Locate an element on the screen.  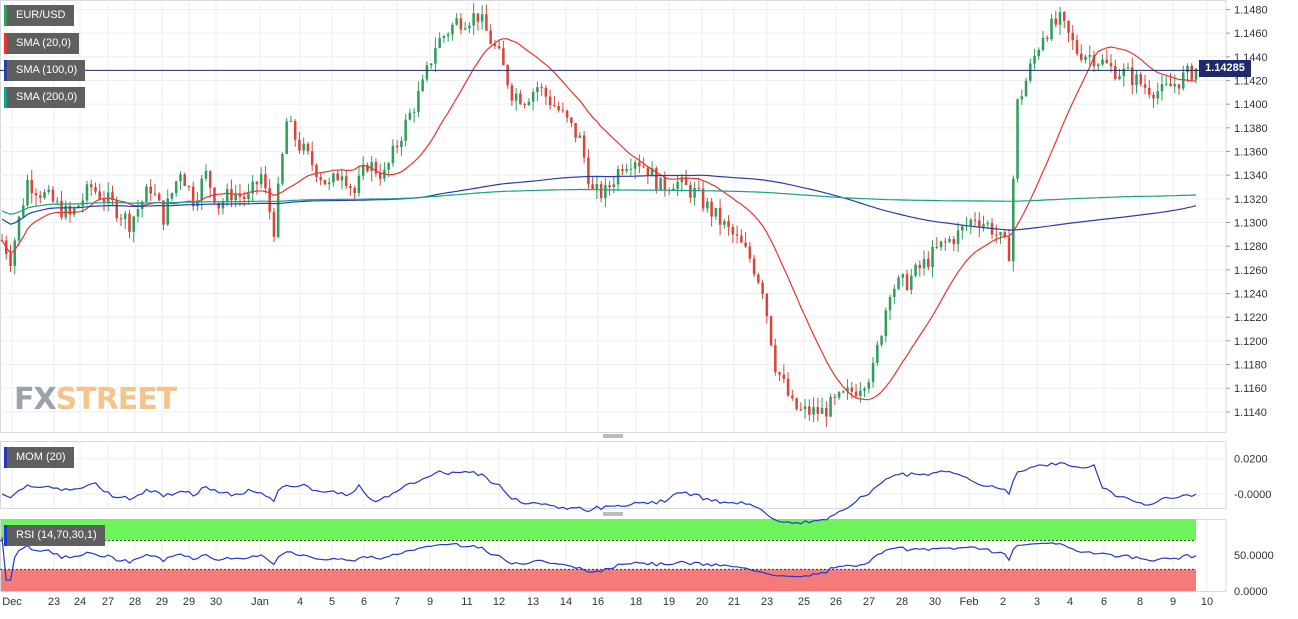
sma100-legend: SMA (100,0) is located at coordinates (45, 70).